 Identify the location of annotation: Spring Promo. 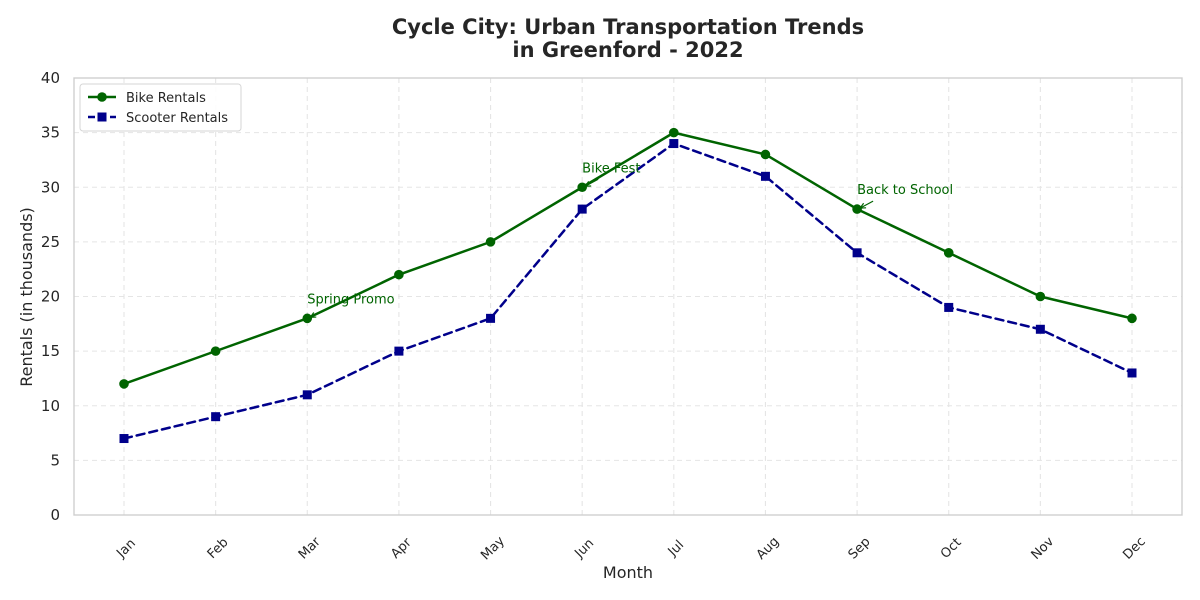
(351, 305).